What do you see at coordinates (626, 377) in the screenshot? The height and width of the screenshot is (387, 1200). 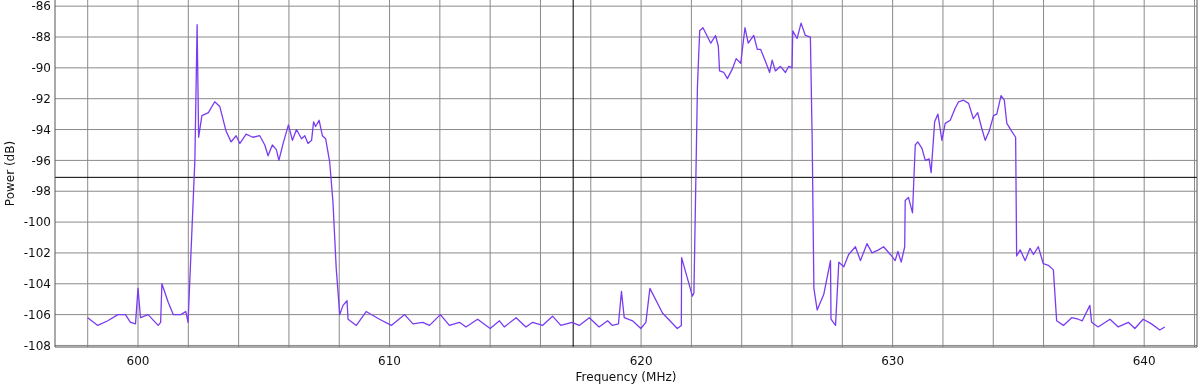 I see `x-axis-title: Frequency (MHz)` at bounding box center [626, 377].